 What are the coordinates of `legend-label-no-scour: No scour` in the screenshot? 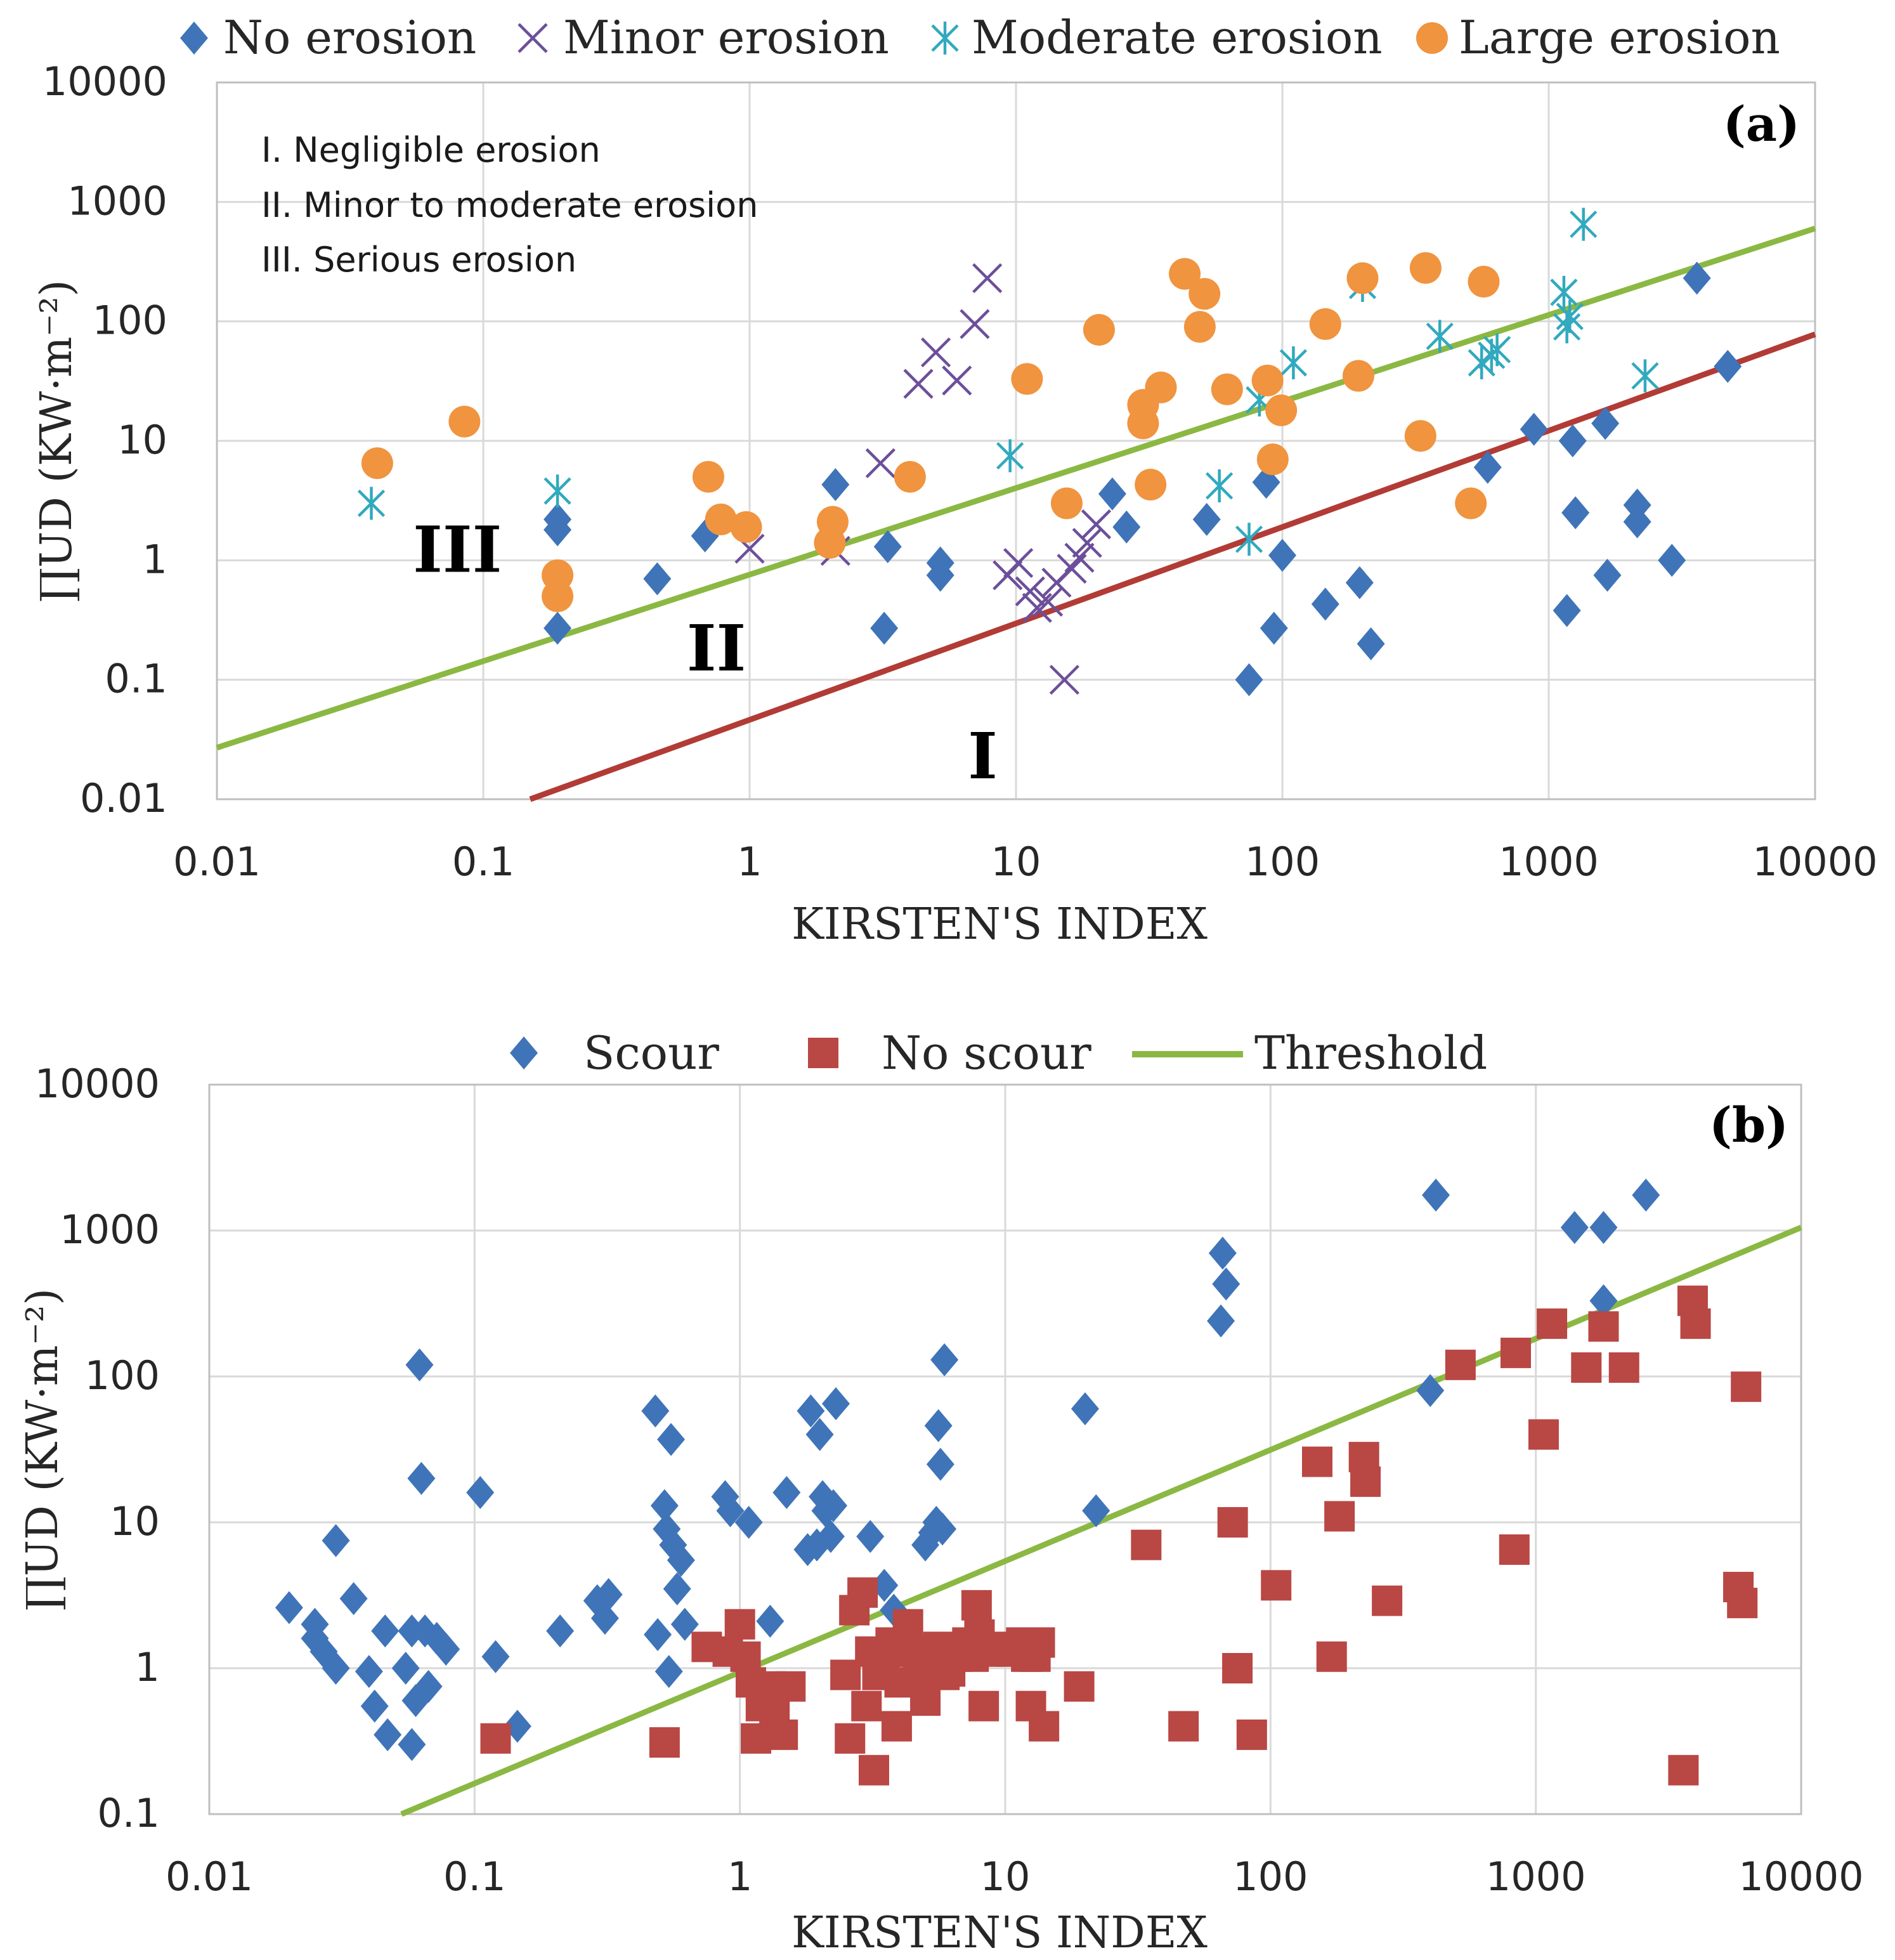 It's located at (987, 1053).